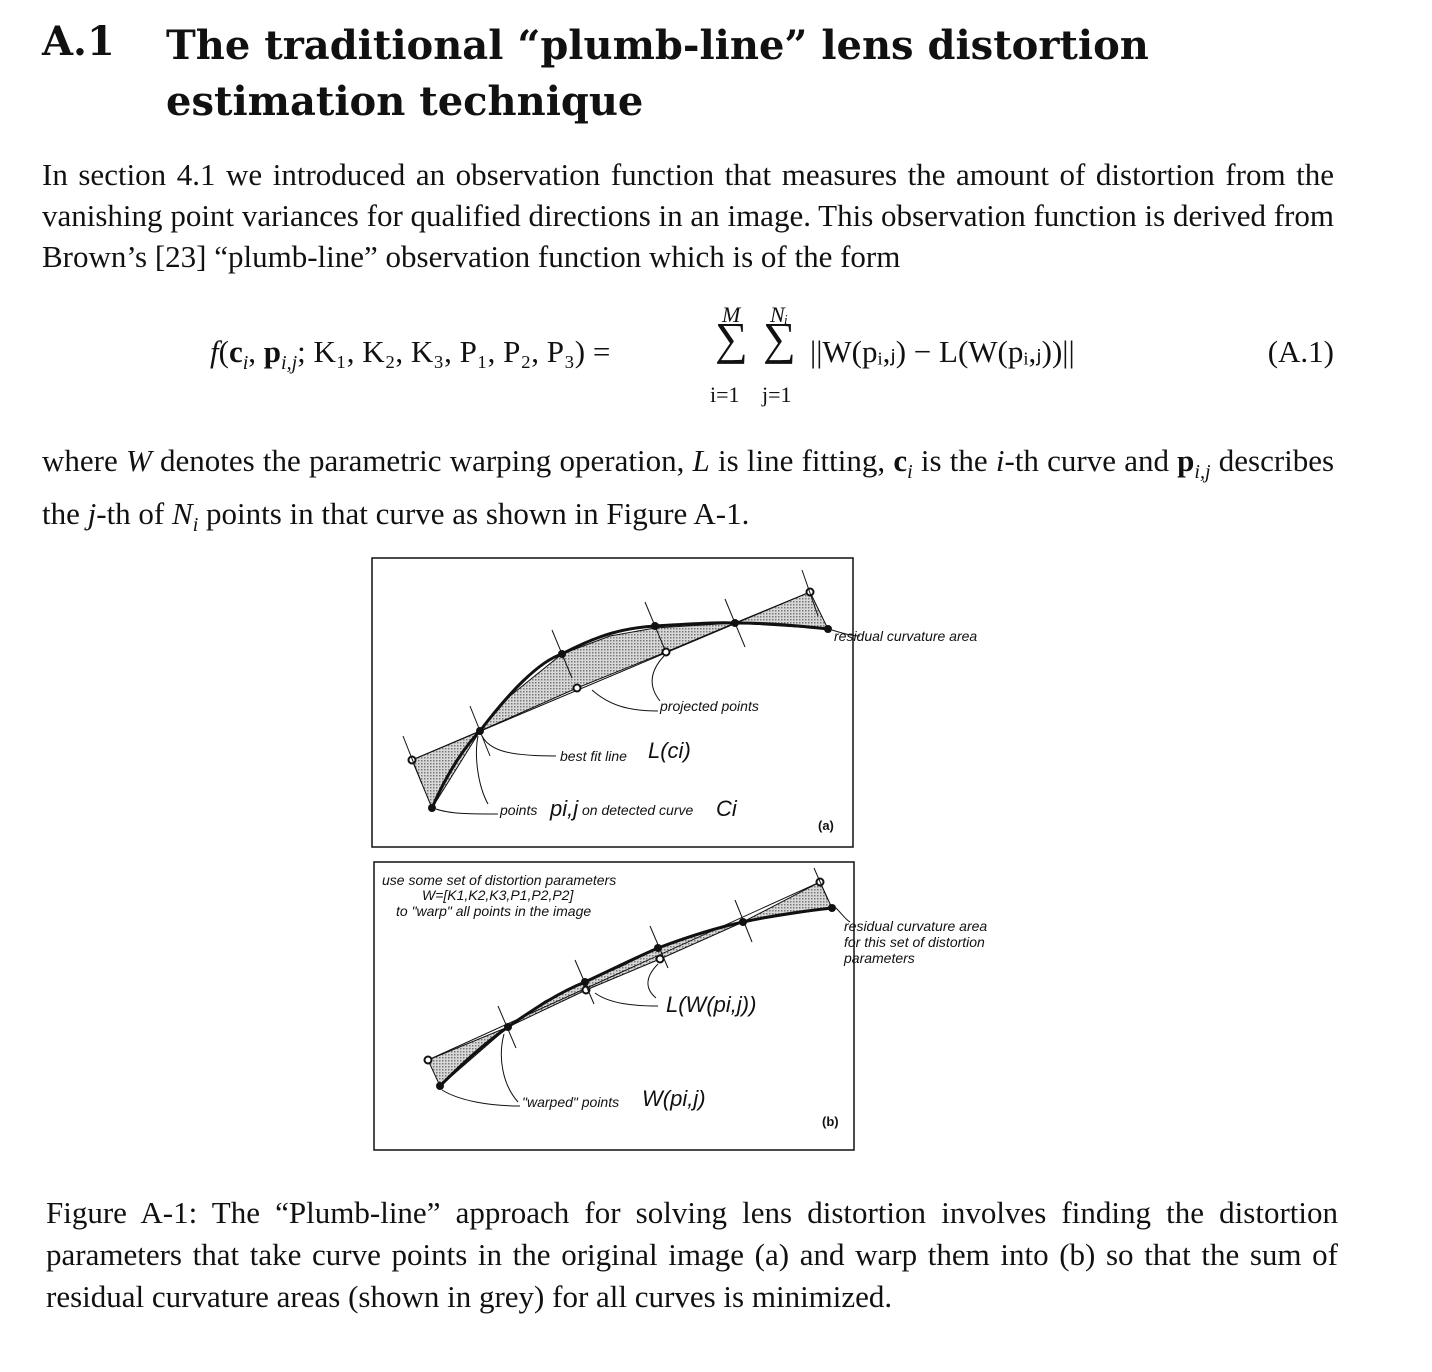  Describe the element at coordinates (731, 314) in the screenshot. I see `eq-sum-outer-upper: M` at that location.